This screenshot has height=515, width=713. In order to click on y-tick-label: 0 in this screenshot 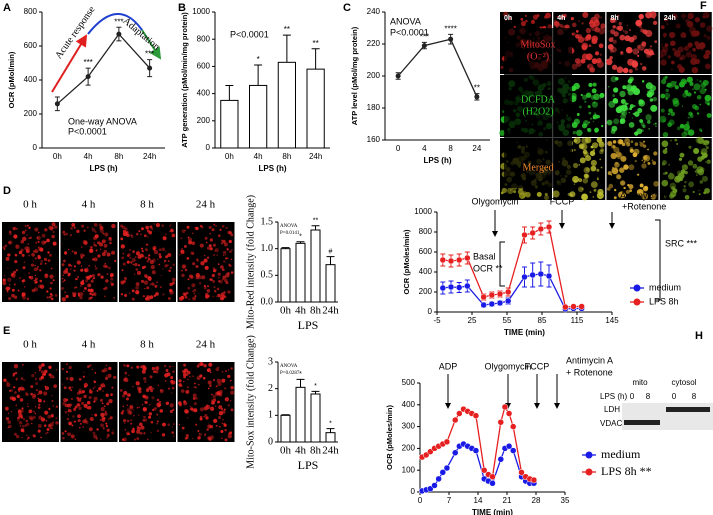, I will do `click(208, 147)`.